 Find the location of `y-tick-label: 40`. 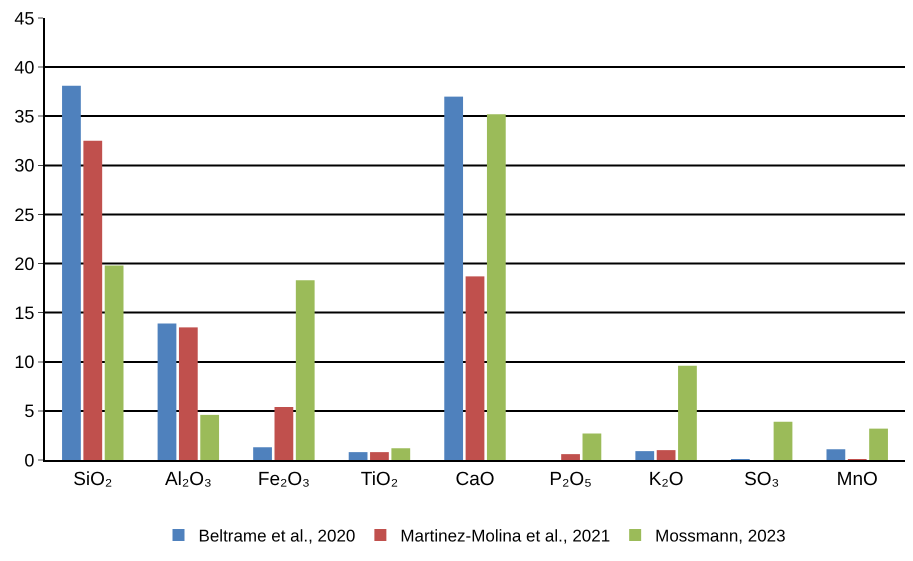

y-tick-label: 40 is located at coordinates (24, 67).